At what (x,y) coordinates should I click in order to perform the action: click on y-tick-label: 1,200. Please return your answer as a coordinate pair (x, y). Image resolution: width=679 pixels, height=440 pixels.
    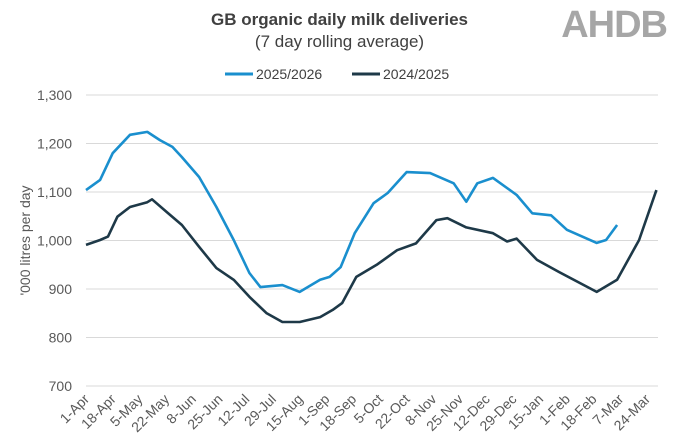
    Looking at the image, I should click on (54, 144).